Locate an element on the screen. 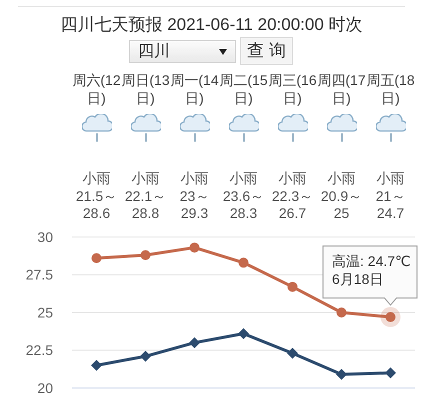  y-tick-label: 25 is located at coordinates (45, 312).